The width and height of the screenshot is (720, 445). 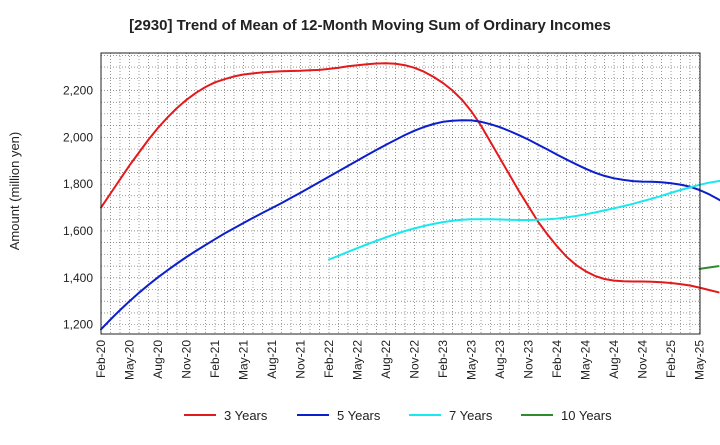 I want to click on y-axis-label: Amount (million yen), so click(x=14, y=191).